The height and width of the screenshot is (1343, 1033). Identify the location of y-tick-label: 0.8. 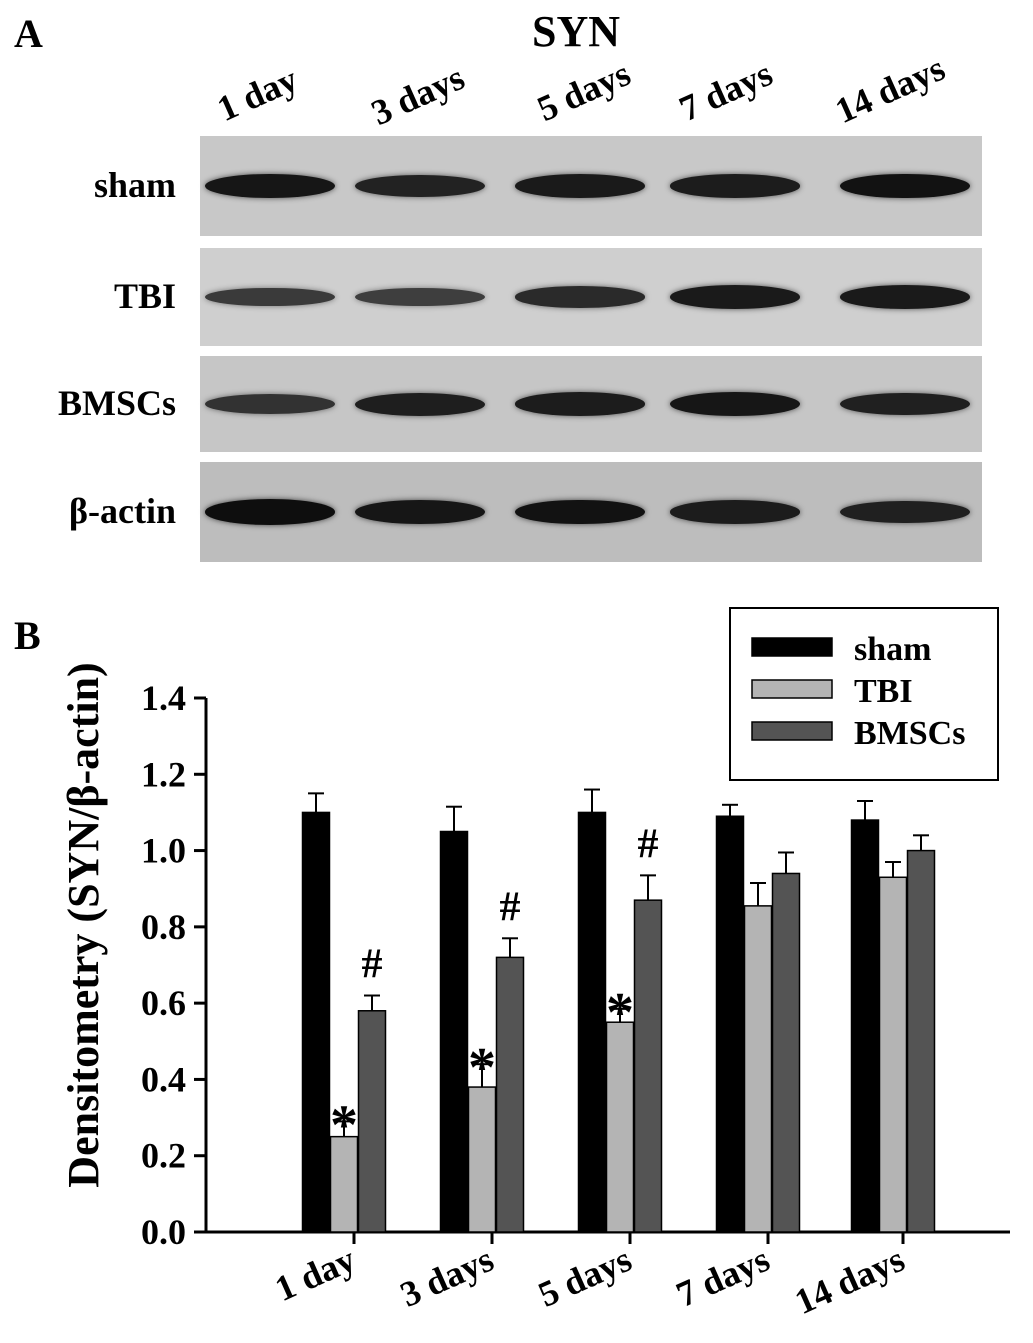
(163, 927).